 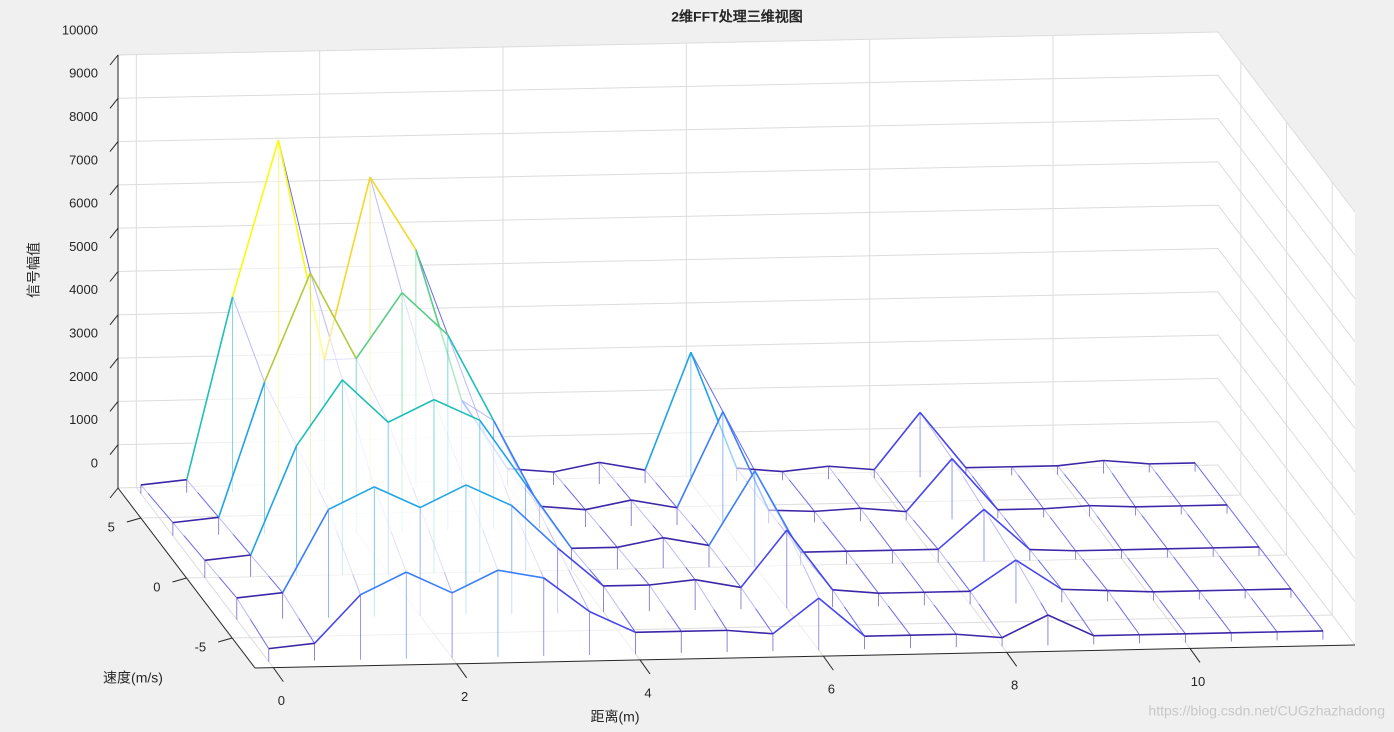 What do you see at coordinates (83, 246) in the screenshot?
I see `z-tick-label: 5000` at bounding box center [83, 246].